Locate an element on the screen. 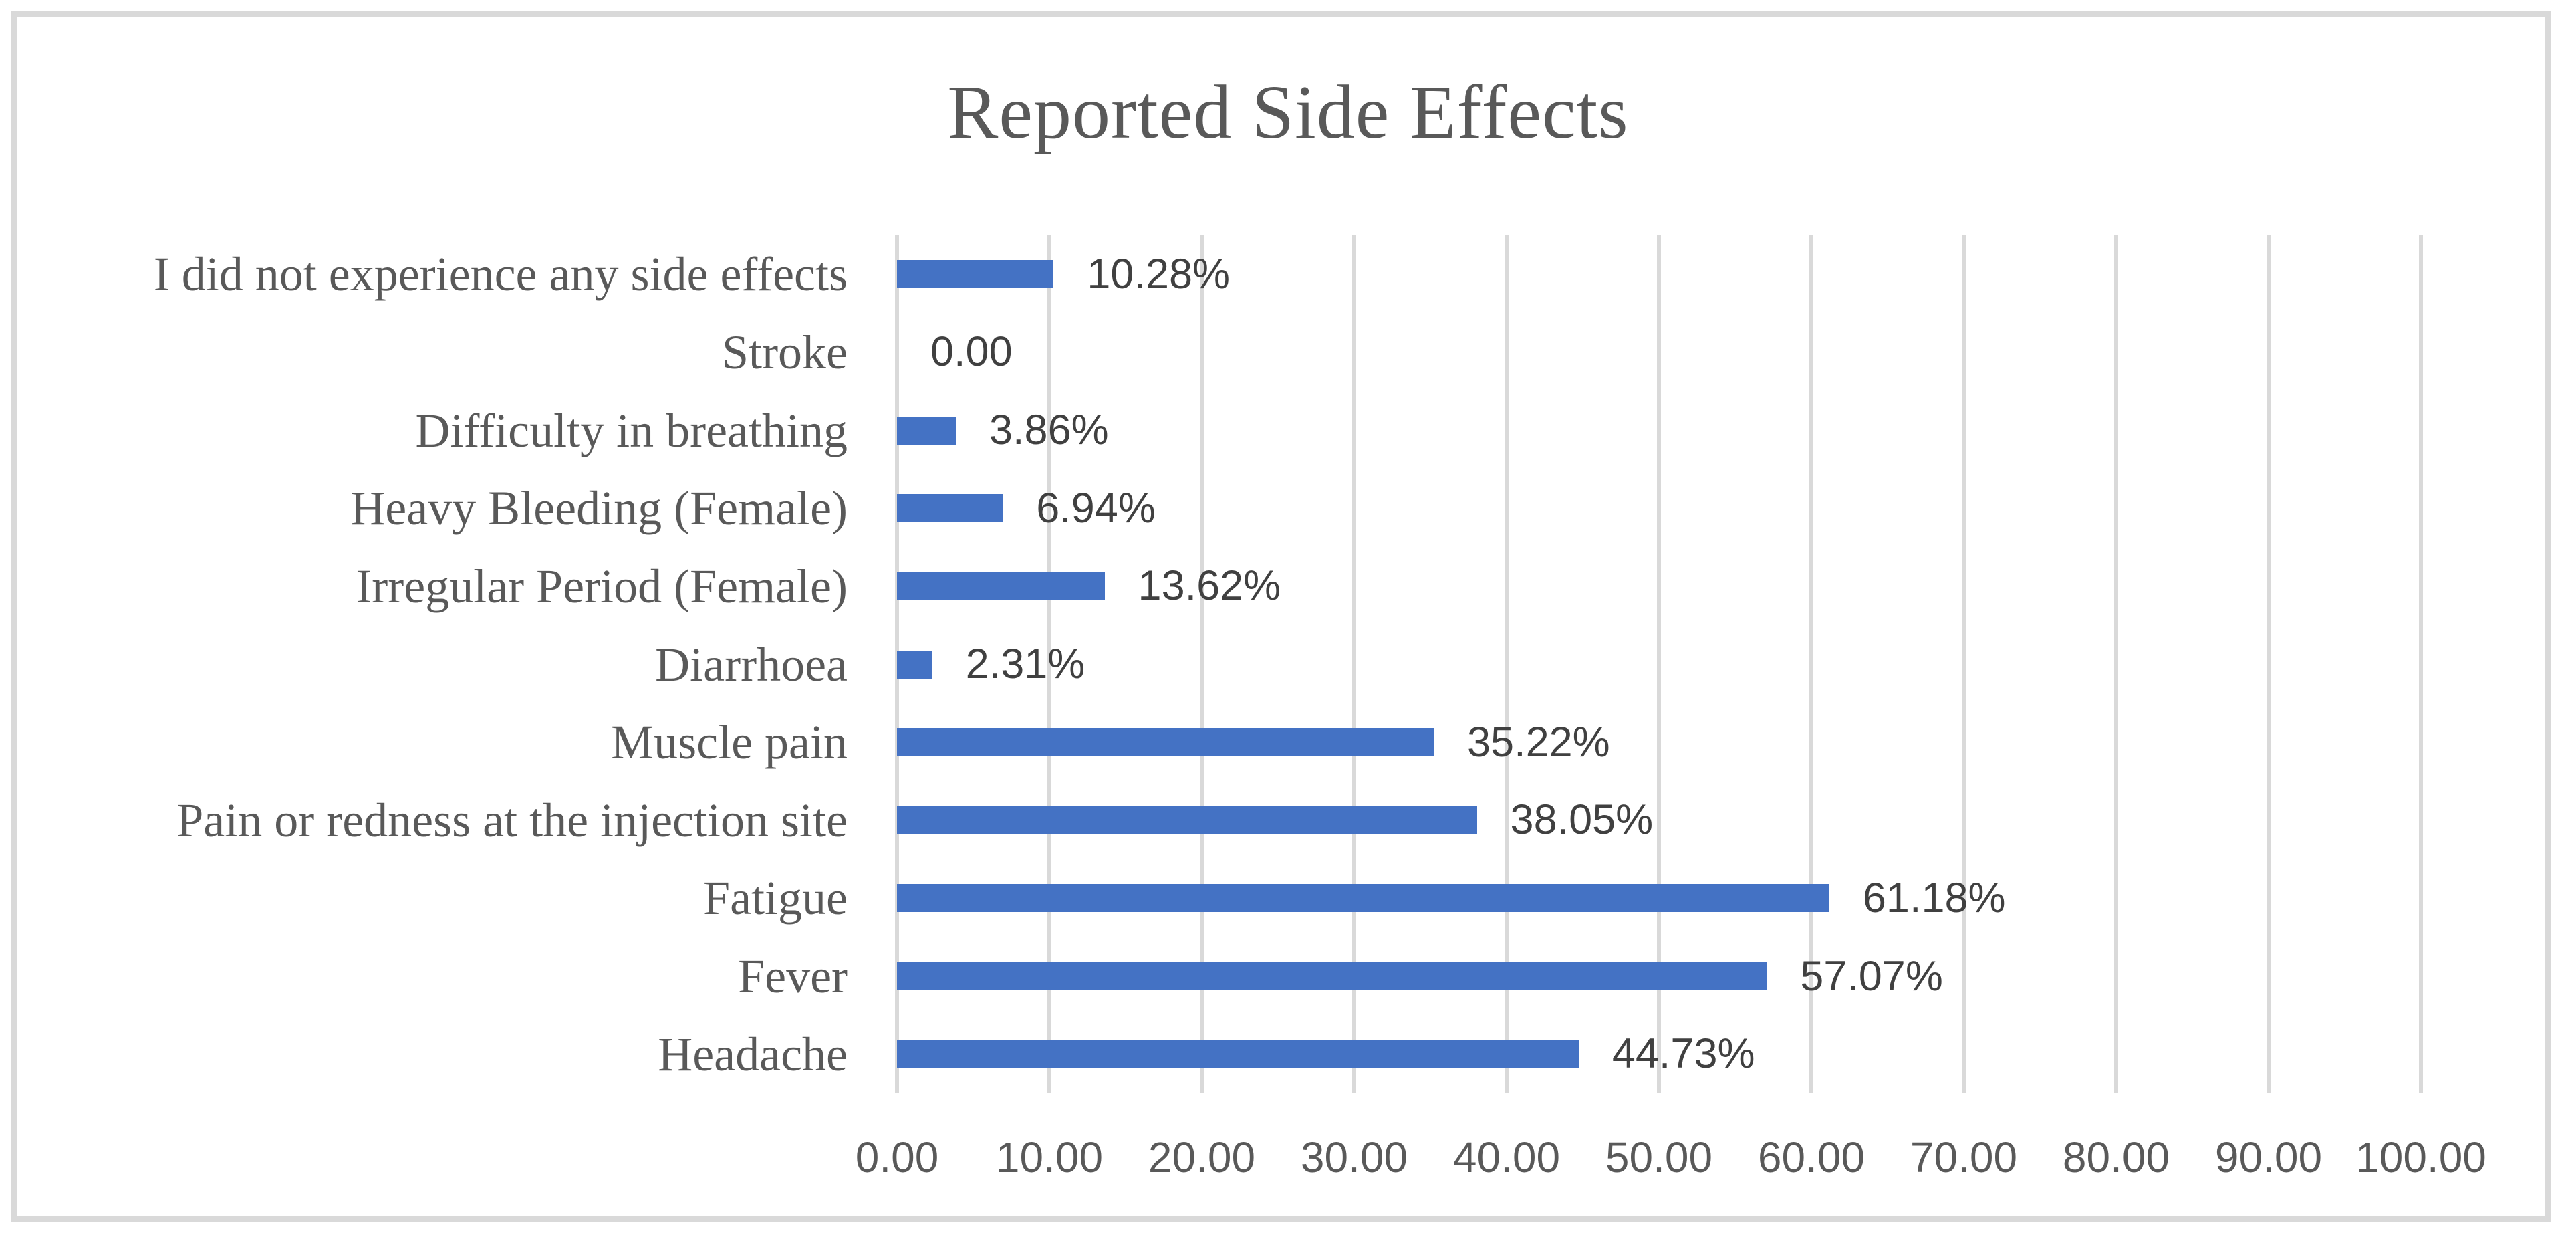 The width and height of the screenshot is (2576, 1243). category-label: Muscle pain is located at coordinates (729, 742).